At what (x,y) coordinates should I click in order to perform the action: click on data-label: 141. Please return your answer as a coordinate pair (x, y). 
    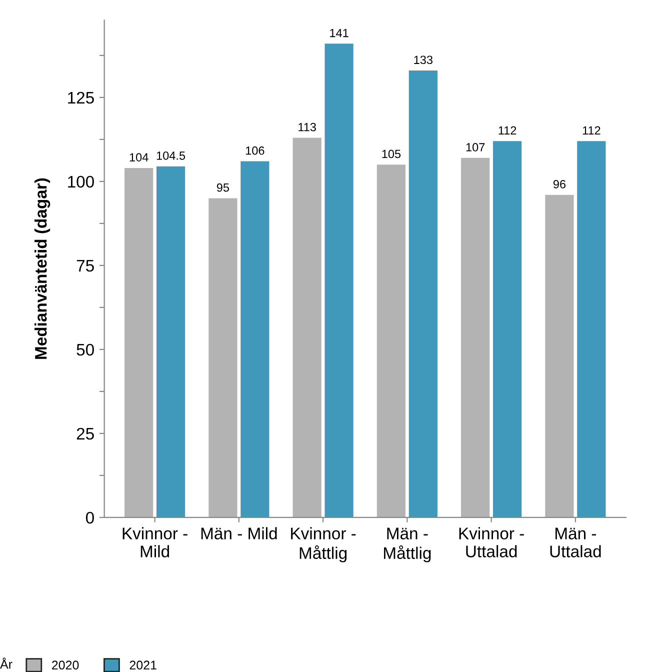
    Looking at the image, I should click on (339, 33).